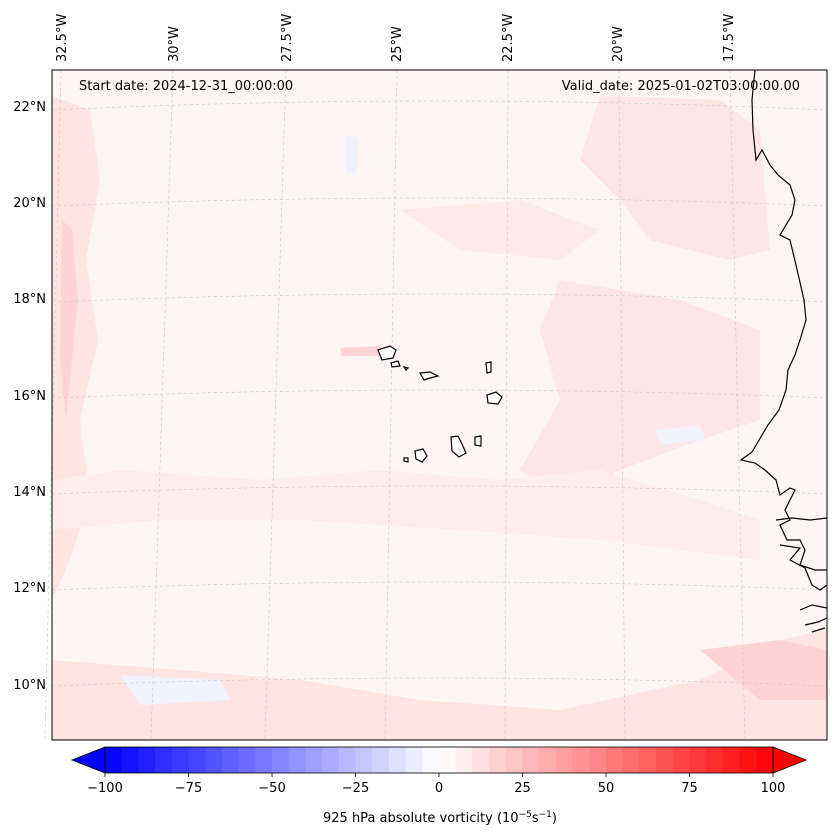  I want to click on colorbar-ticks: −100 −75 −50 −25 0 25 50 75 100, so click(436, 784).